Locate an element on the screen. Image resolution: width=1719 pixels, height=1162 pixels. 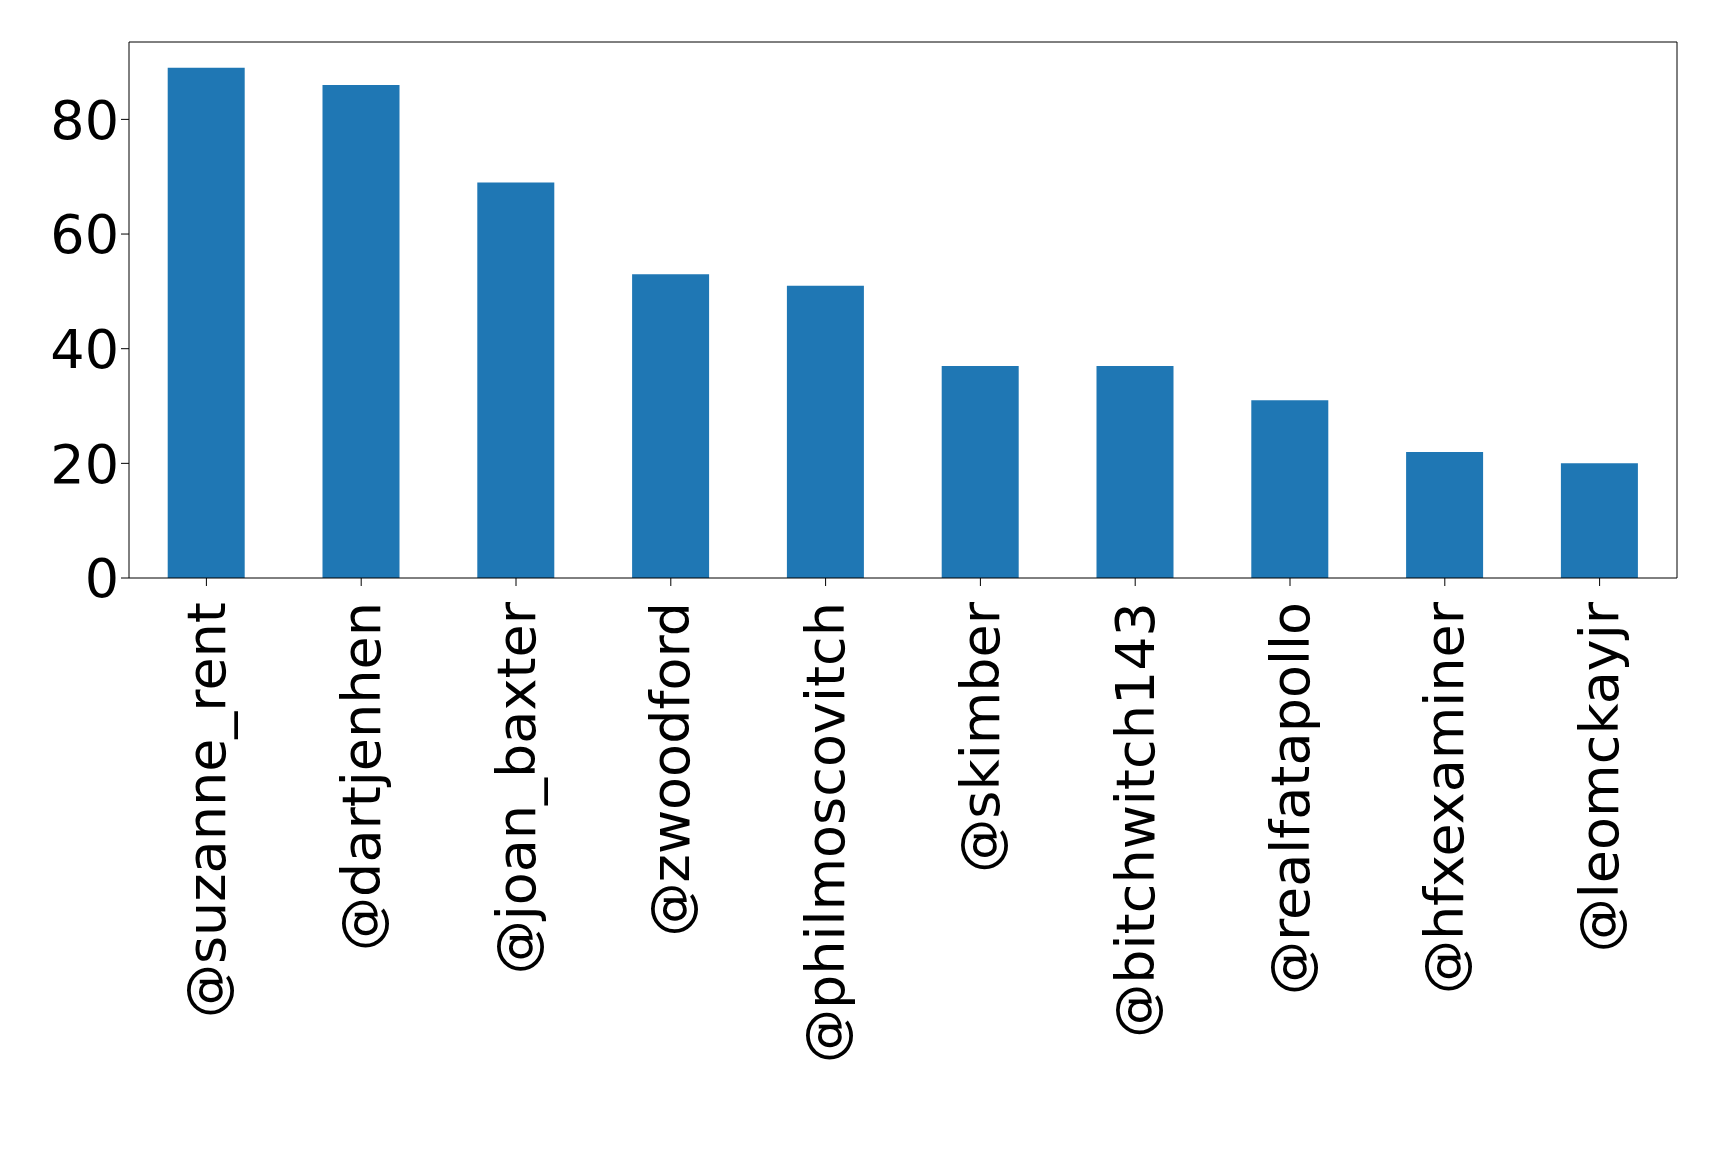
y-tick-label: 80 is located at coordinates (84, 120).